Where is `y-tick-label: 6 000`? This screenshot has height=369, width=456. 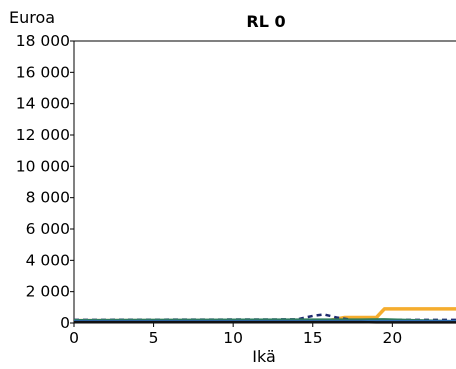
y-tick-label: 6 000 is located at coordinates (48, 229).